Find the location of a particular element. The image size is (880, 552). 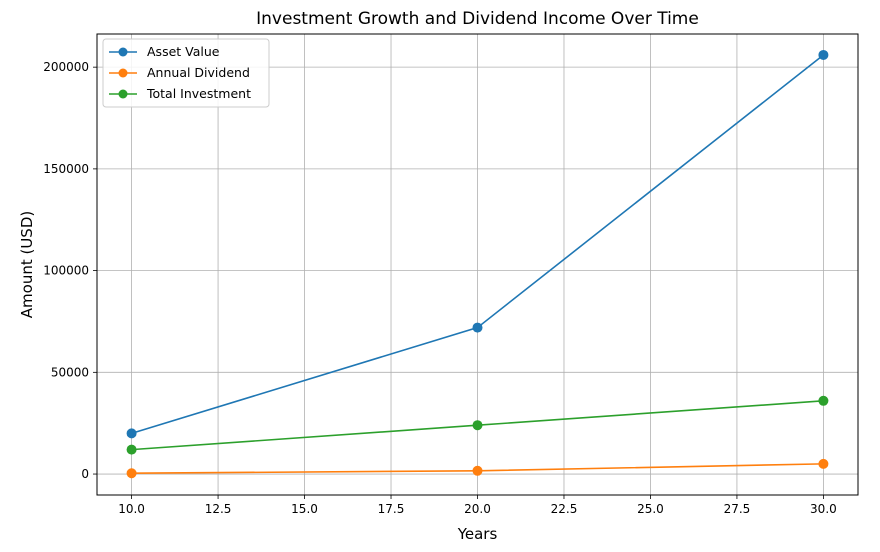

x-tick-label: 22.5 is located at coordinates (564, 509).